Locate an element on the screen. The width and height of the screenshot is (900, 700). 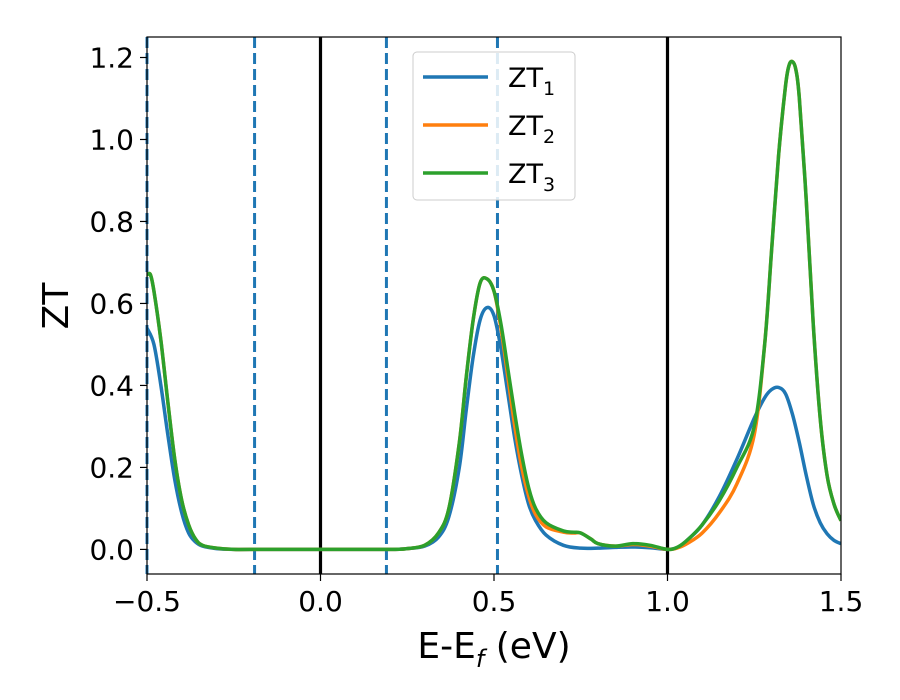
y-tick-label: 0.0 is located at coordinates (111, 549).